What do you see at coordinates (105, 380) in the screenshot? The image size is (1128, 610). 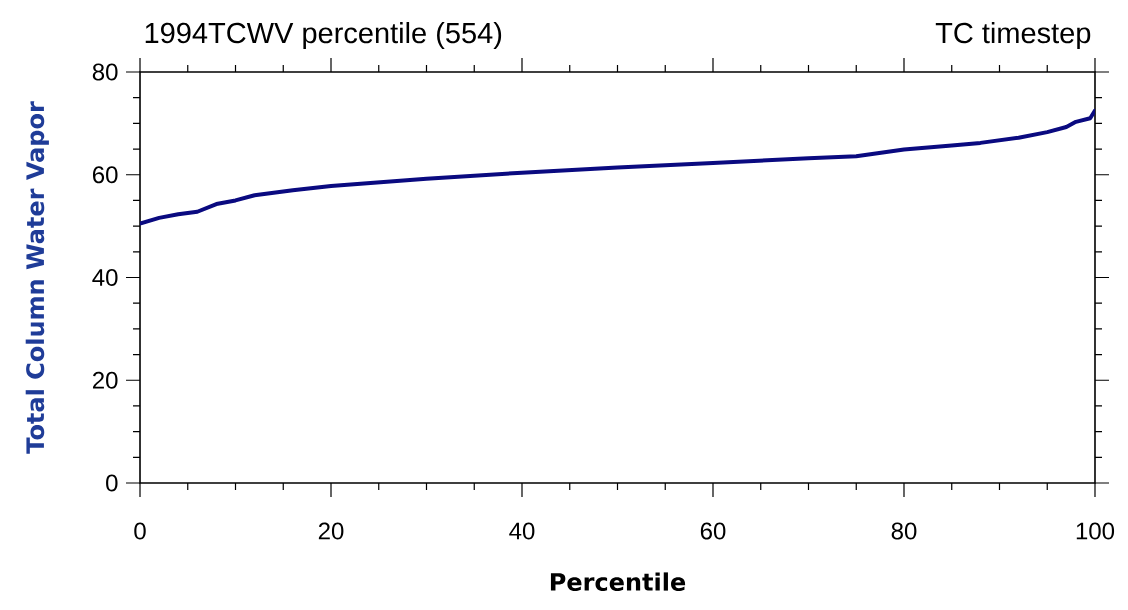 I see `y-tick-label: 20` at bounding box center [105, 380].